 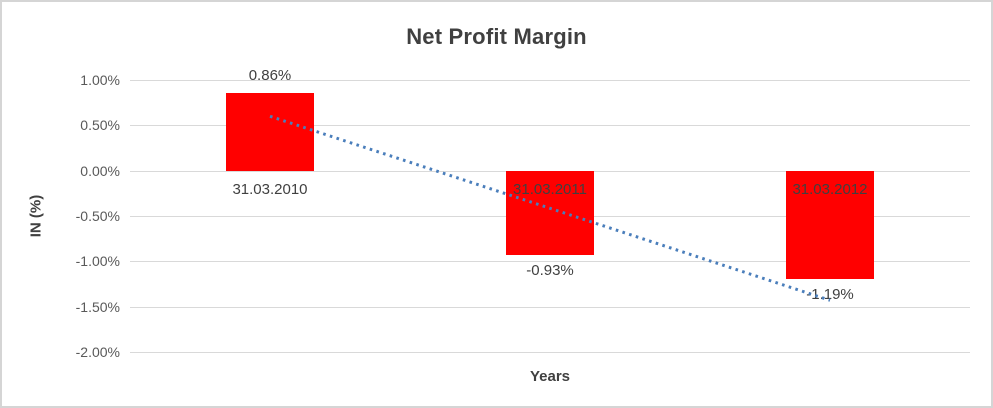 I want to click on y-tick-label: 0.00%, so click(x=100, y=170).